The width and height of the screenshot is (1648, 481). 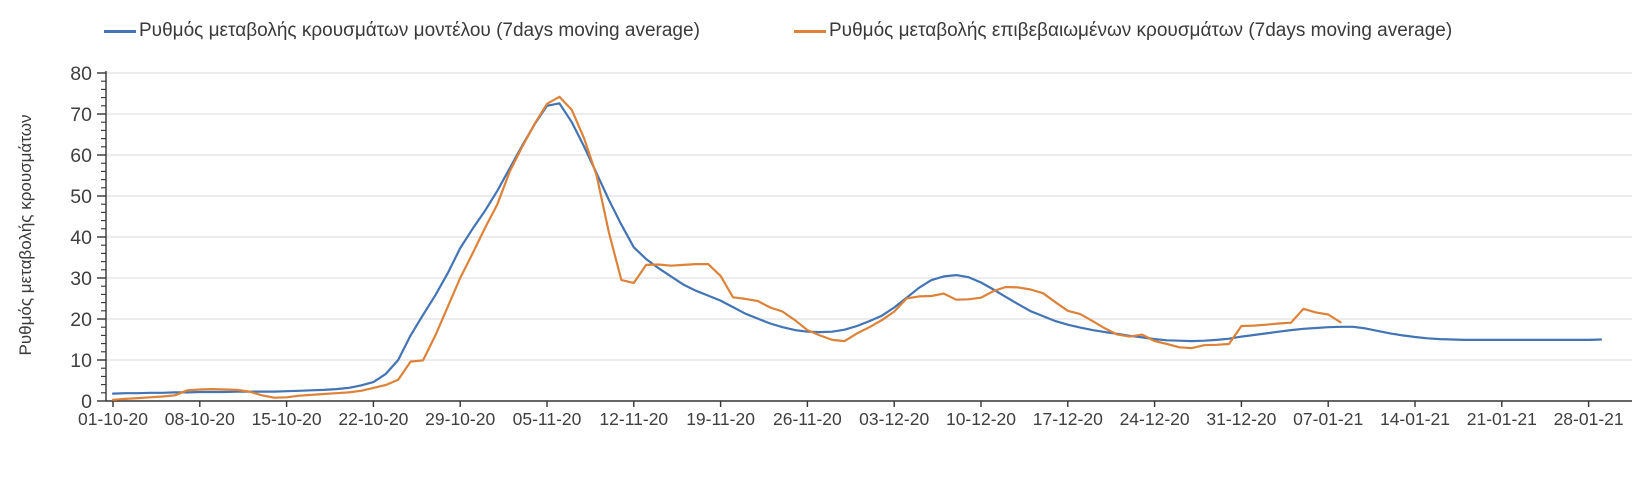 I want to click on y-tick-label: 0, so click(x=86, y=402).